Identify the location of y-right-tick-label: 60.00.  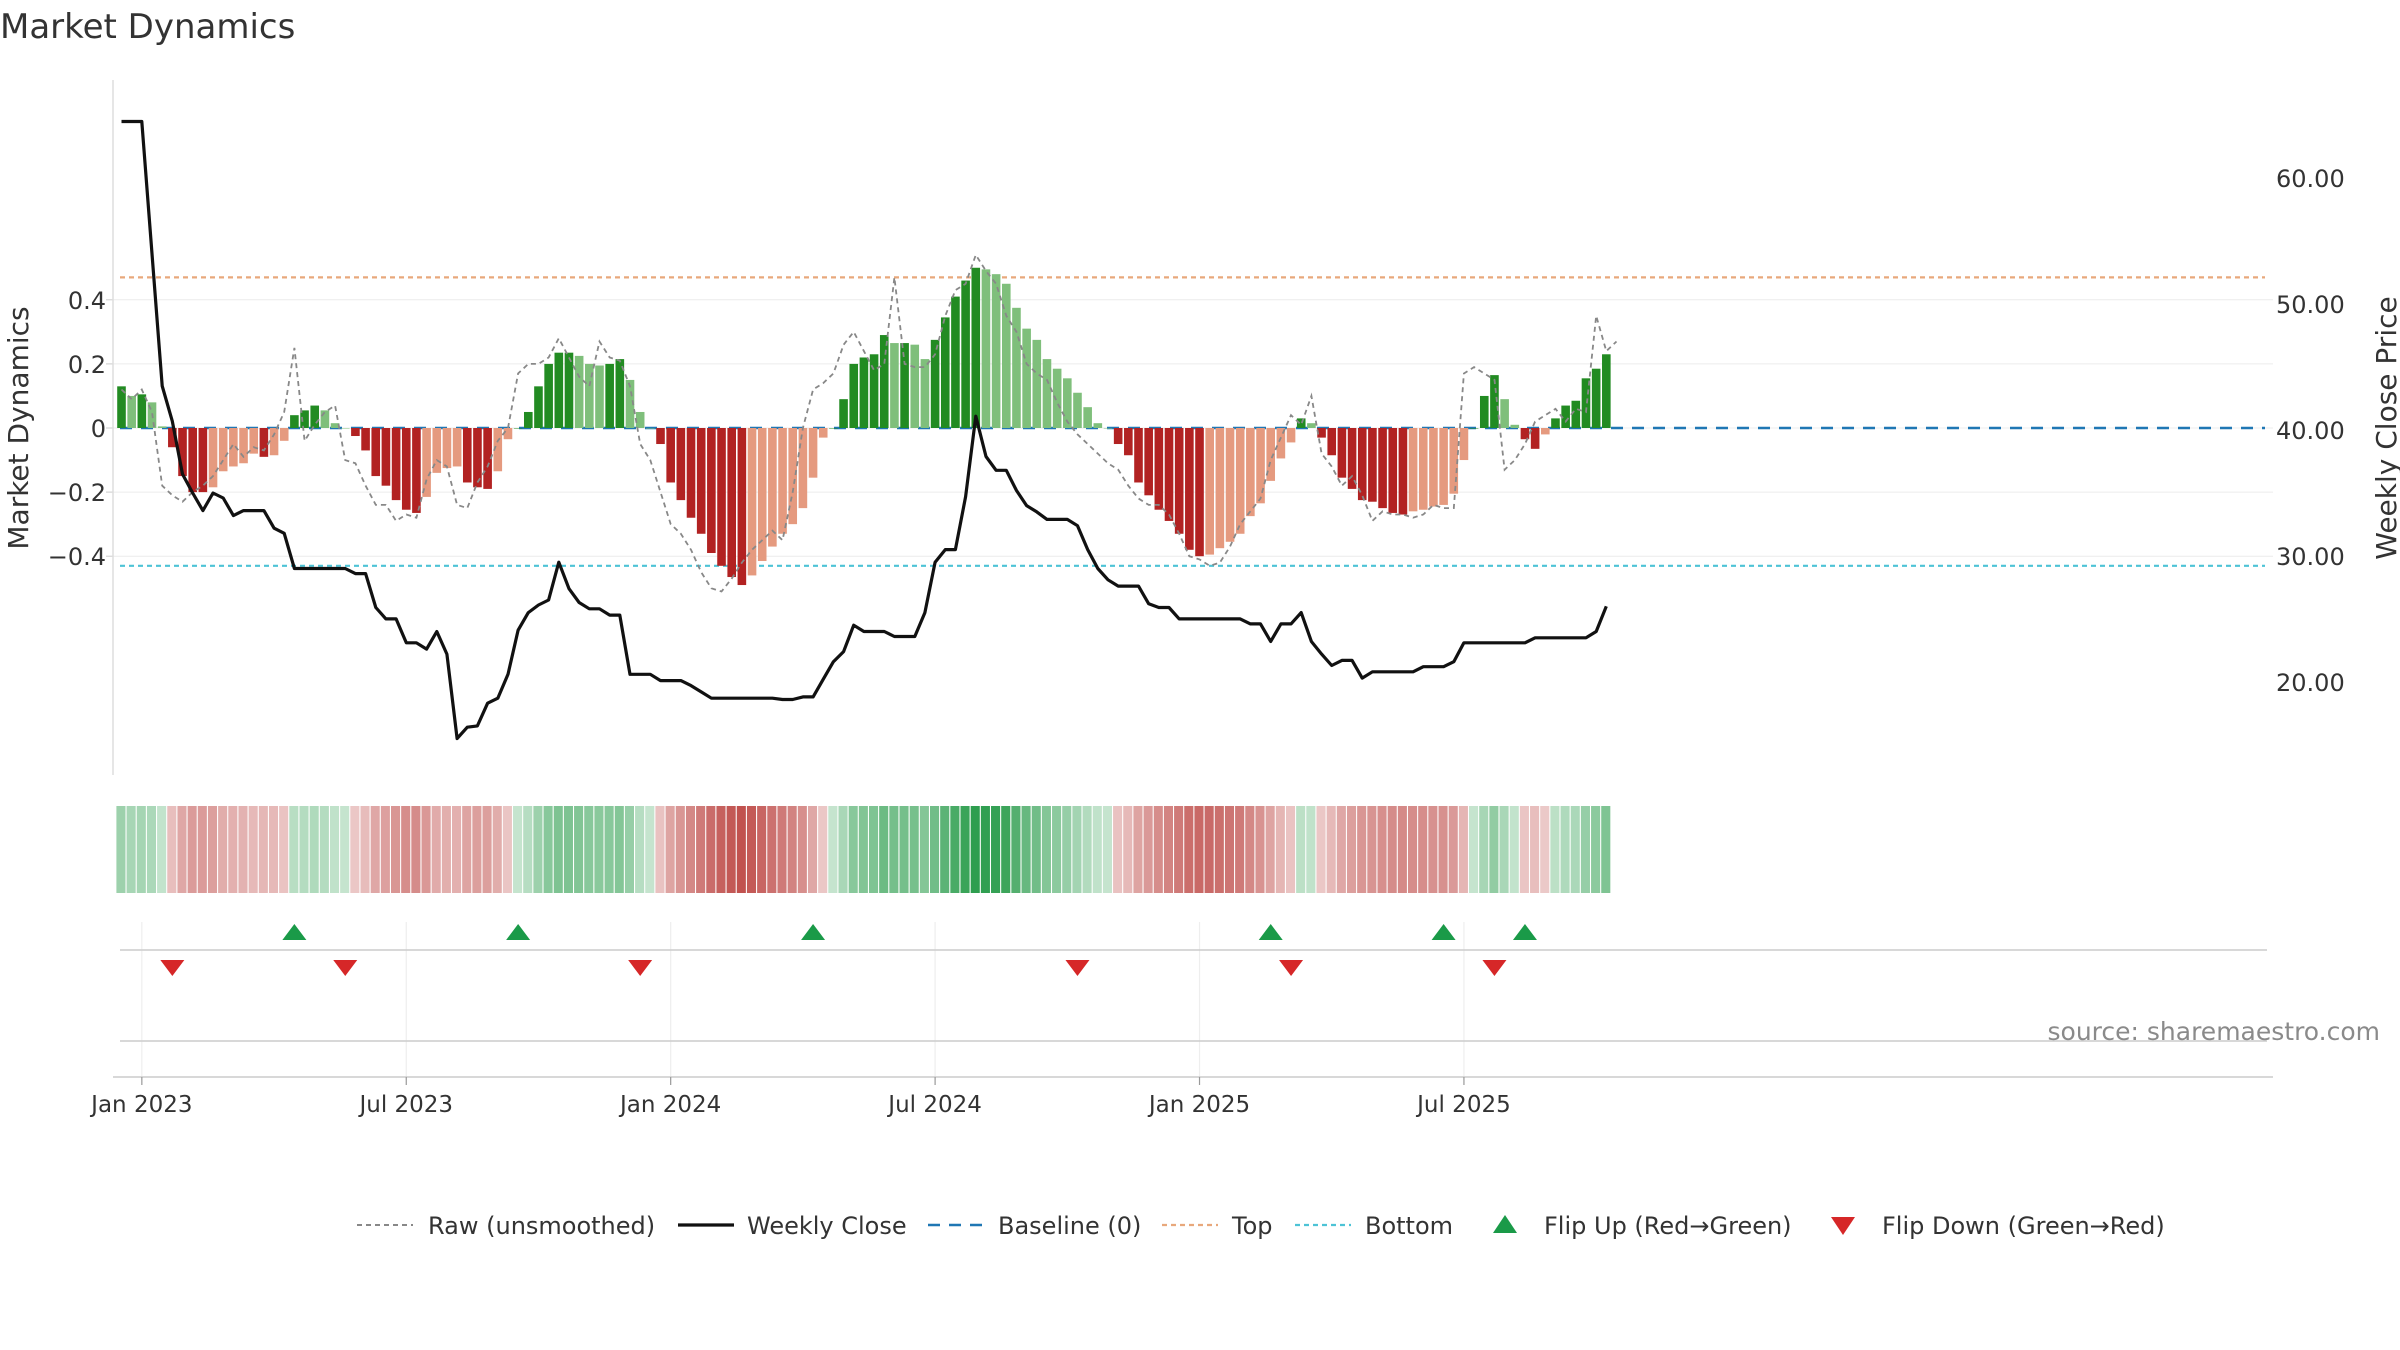
(2310, 179).